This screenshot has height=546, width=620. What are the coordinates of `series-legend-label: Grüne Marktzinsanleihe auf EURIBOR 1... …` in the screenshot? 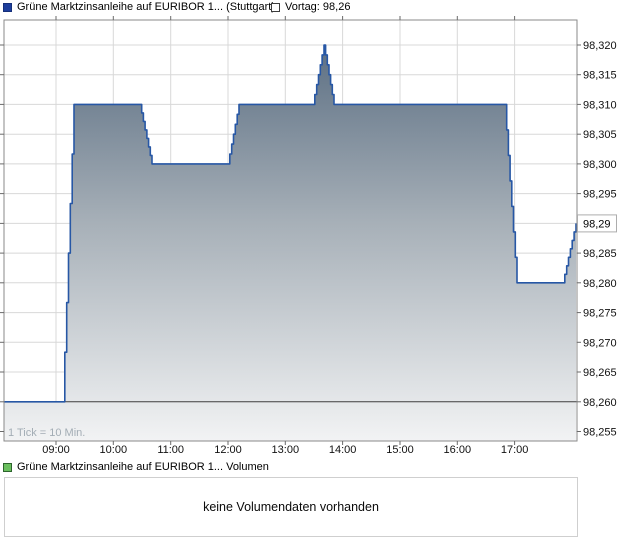 It's located at (146, 7).